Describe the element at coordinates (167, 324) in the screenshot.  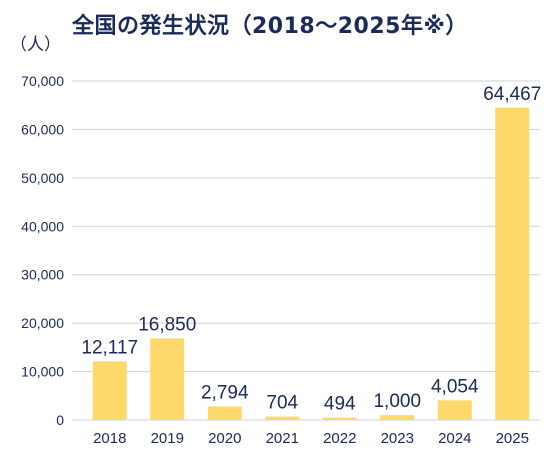
I see `data-label-2019: 16,850` at that location.